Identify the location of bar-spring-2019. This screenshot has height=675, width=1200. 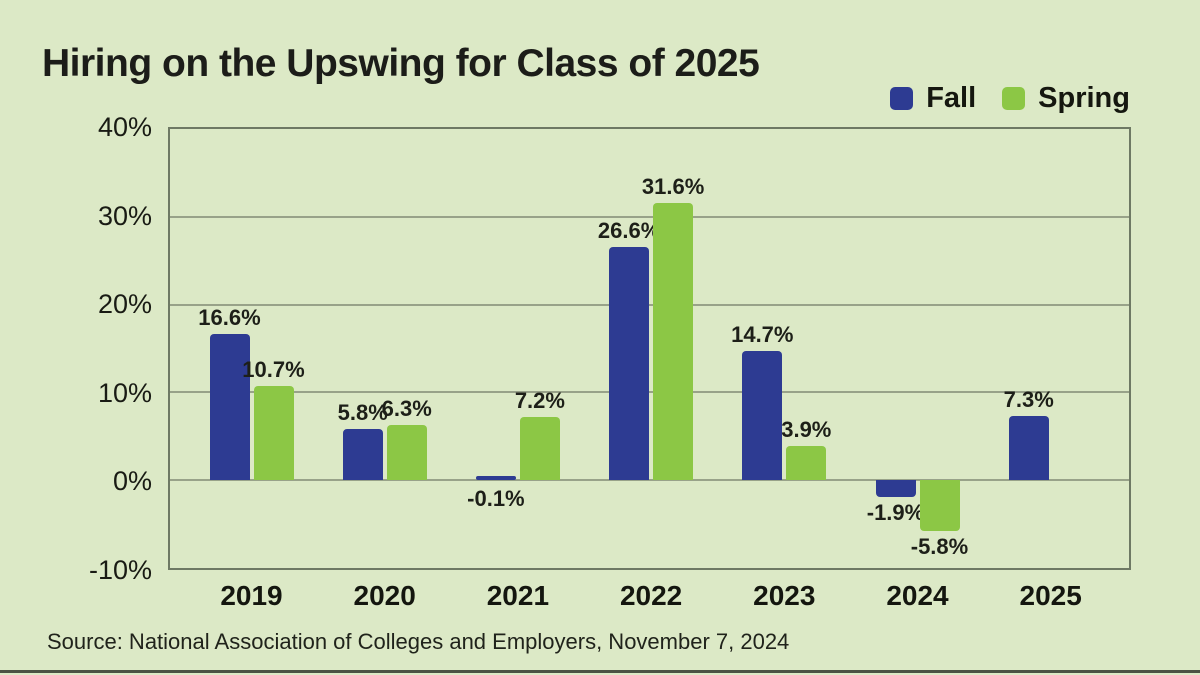
(273, 433).